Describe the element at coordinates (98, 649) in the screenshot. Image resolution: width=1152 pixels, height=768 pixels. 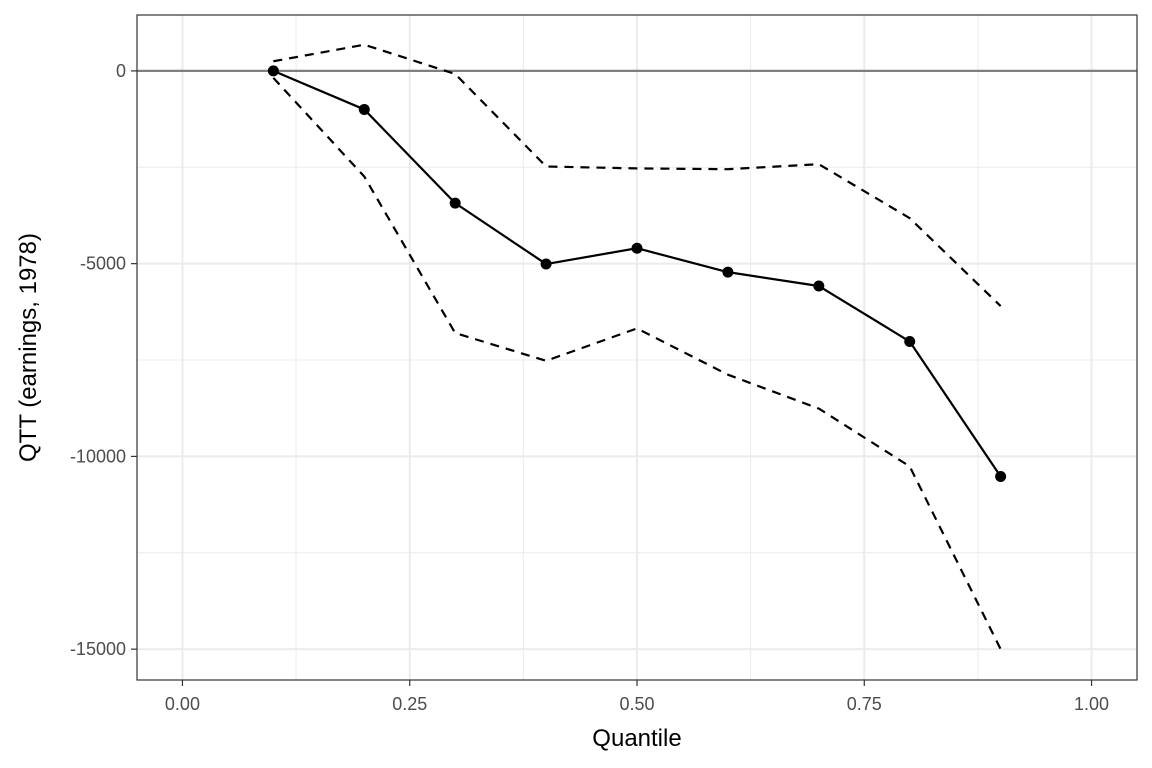
I see `y-tick-label: -15000` at that location.